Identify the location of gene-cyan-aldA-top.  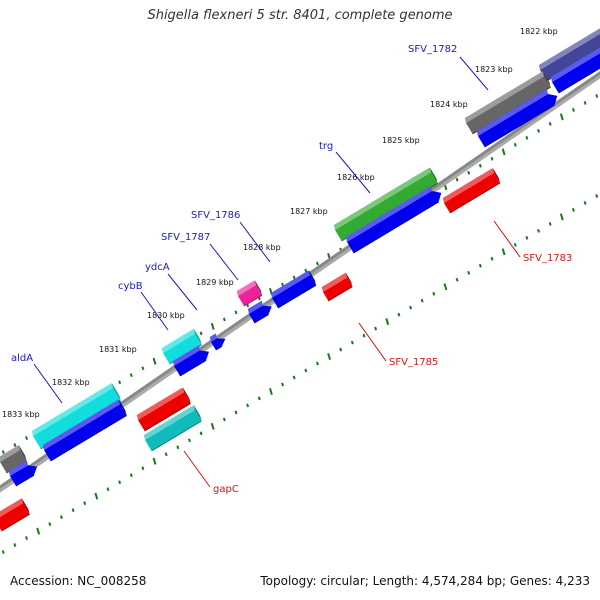
(72, 409).